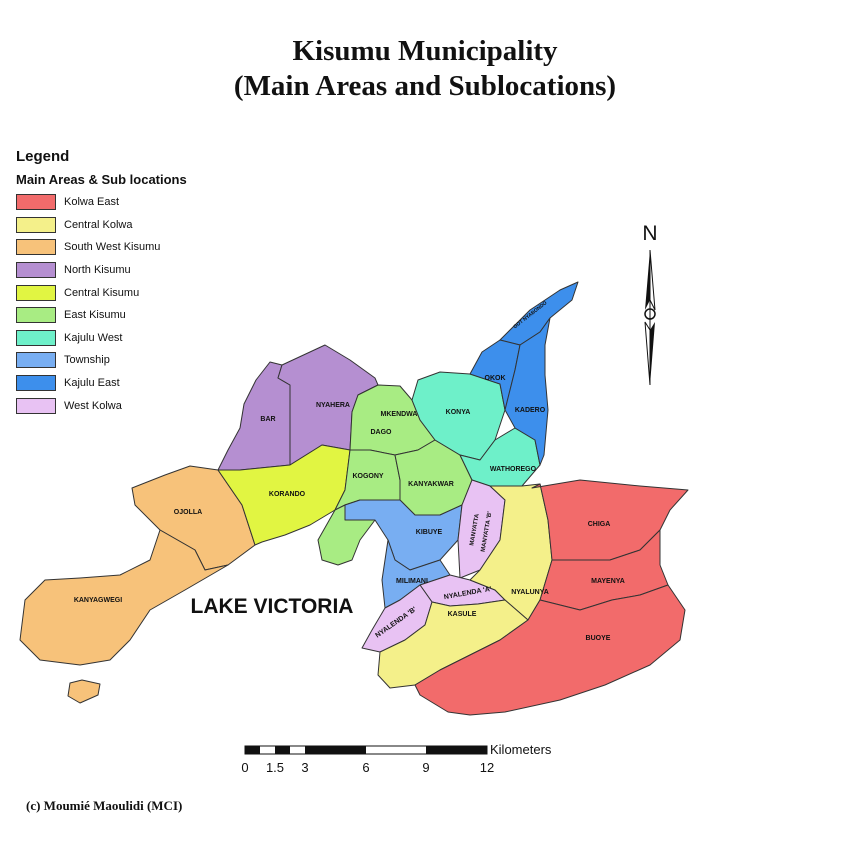  I want to click on legend-item: East Kisumu, so click(101, 315).